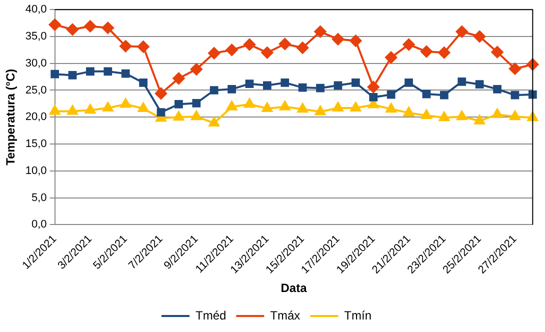 The width and height of the screenshot is (545, 332). I want to click on y-tick-label: 35,0, so click(36, 36).